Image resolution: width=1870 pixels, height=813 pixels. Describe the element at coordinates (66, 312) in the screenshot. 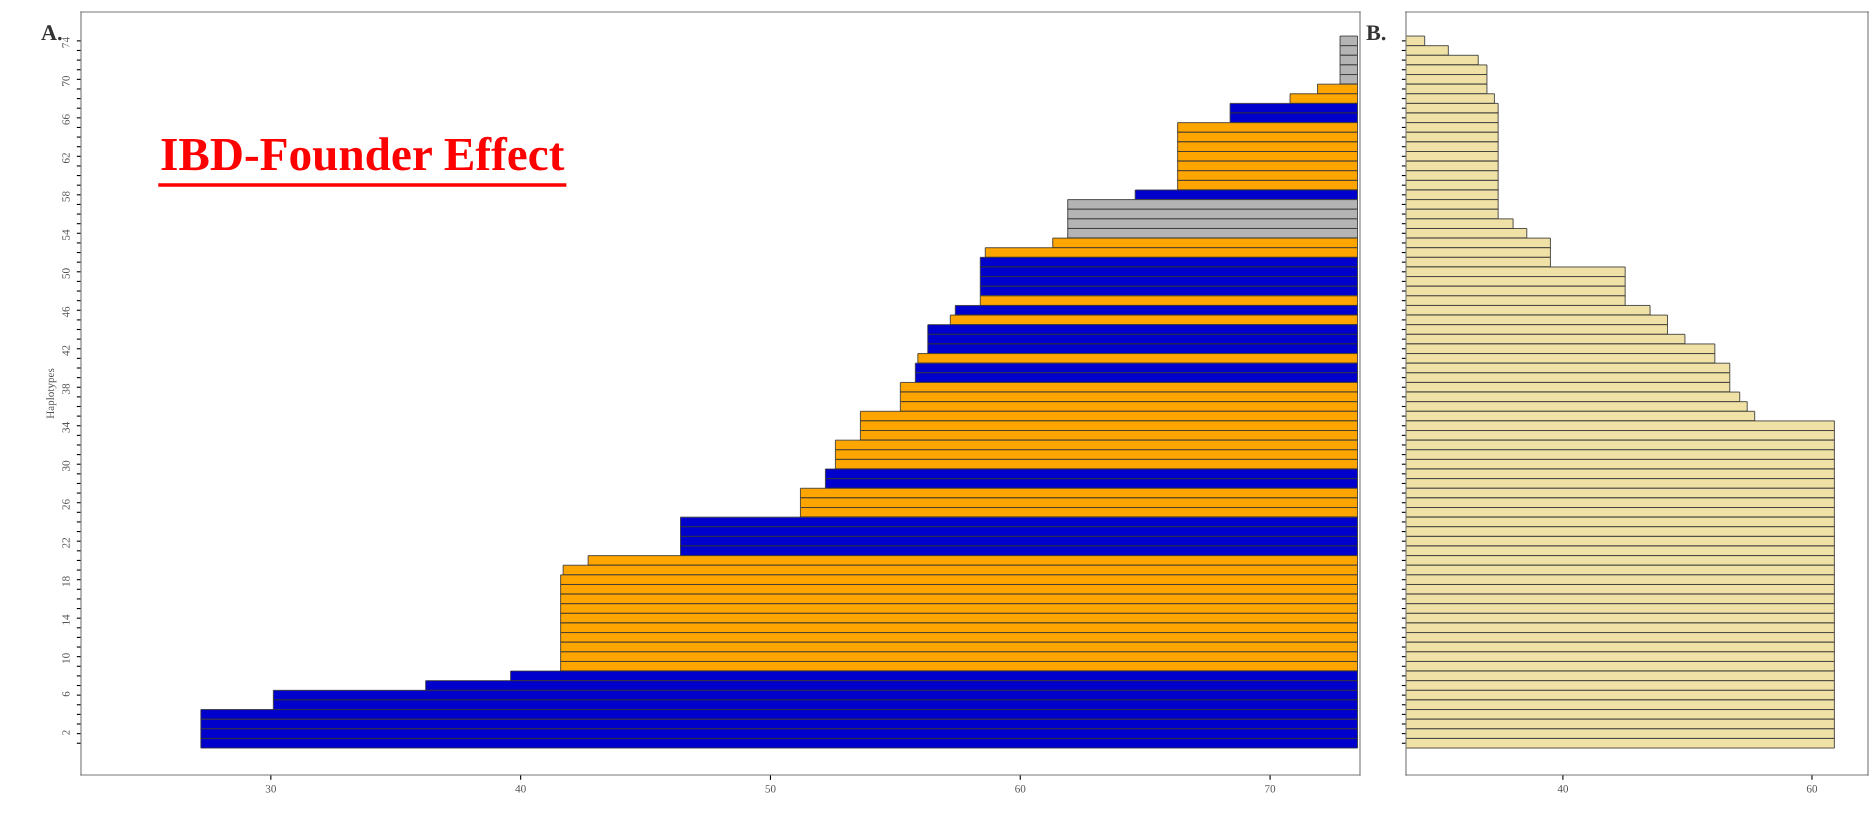

I see `y-tick-label: 46` at that location.